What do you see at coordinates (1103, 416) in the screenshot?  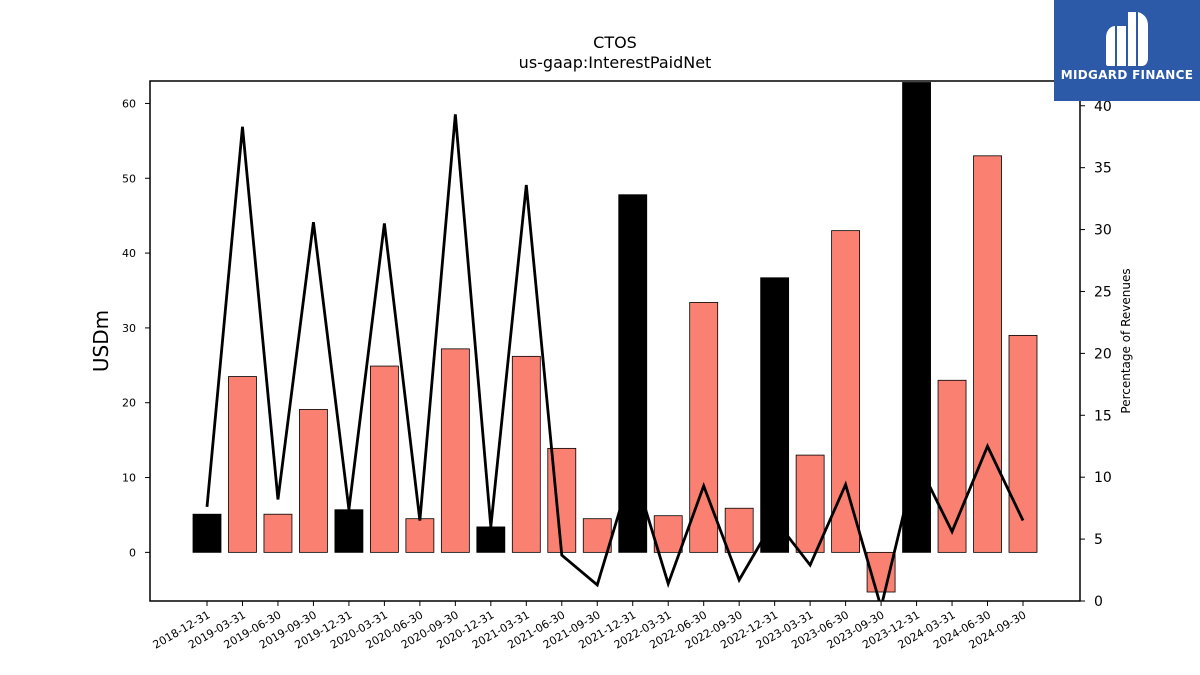 I see `y2-tick-label-15: 15` at bounding box center [1103, 416].